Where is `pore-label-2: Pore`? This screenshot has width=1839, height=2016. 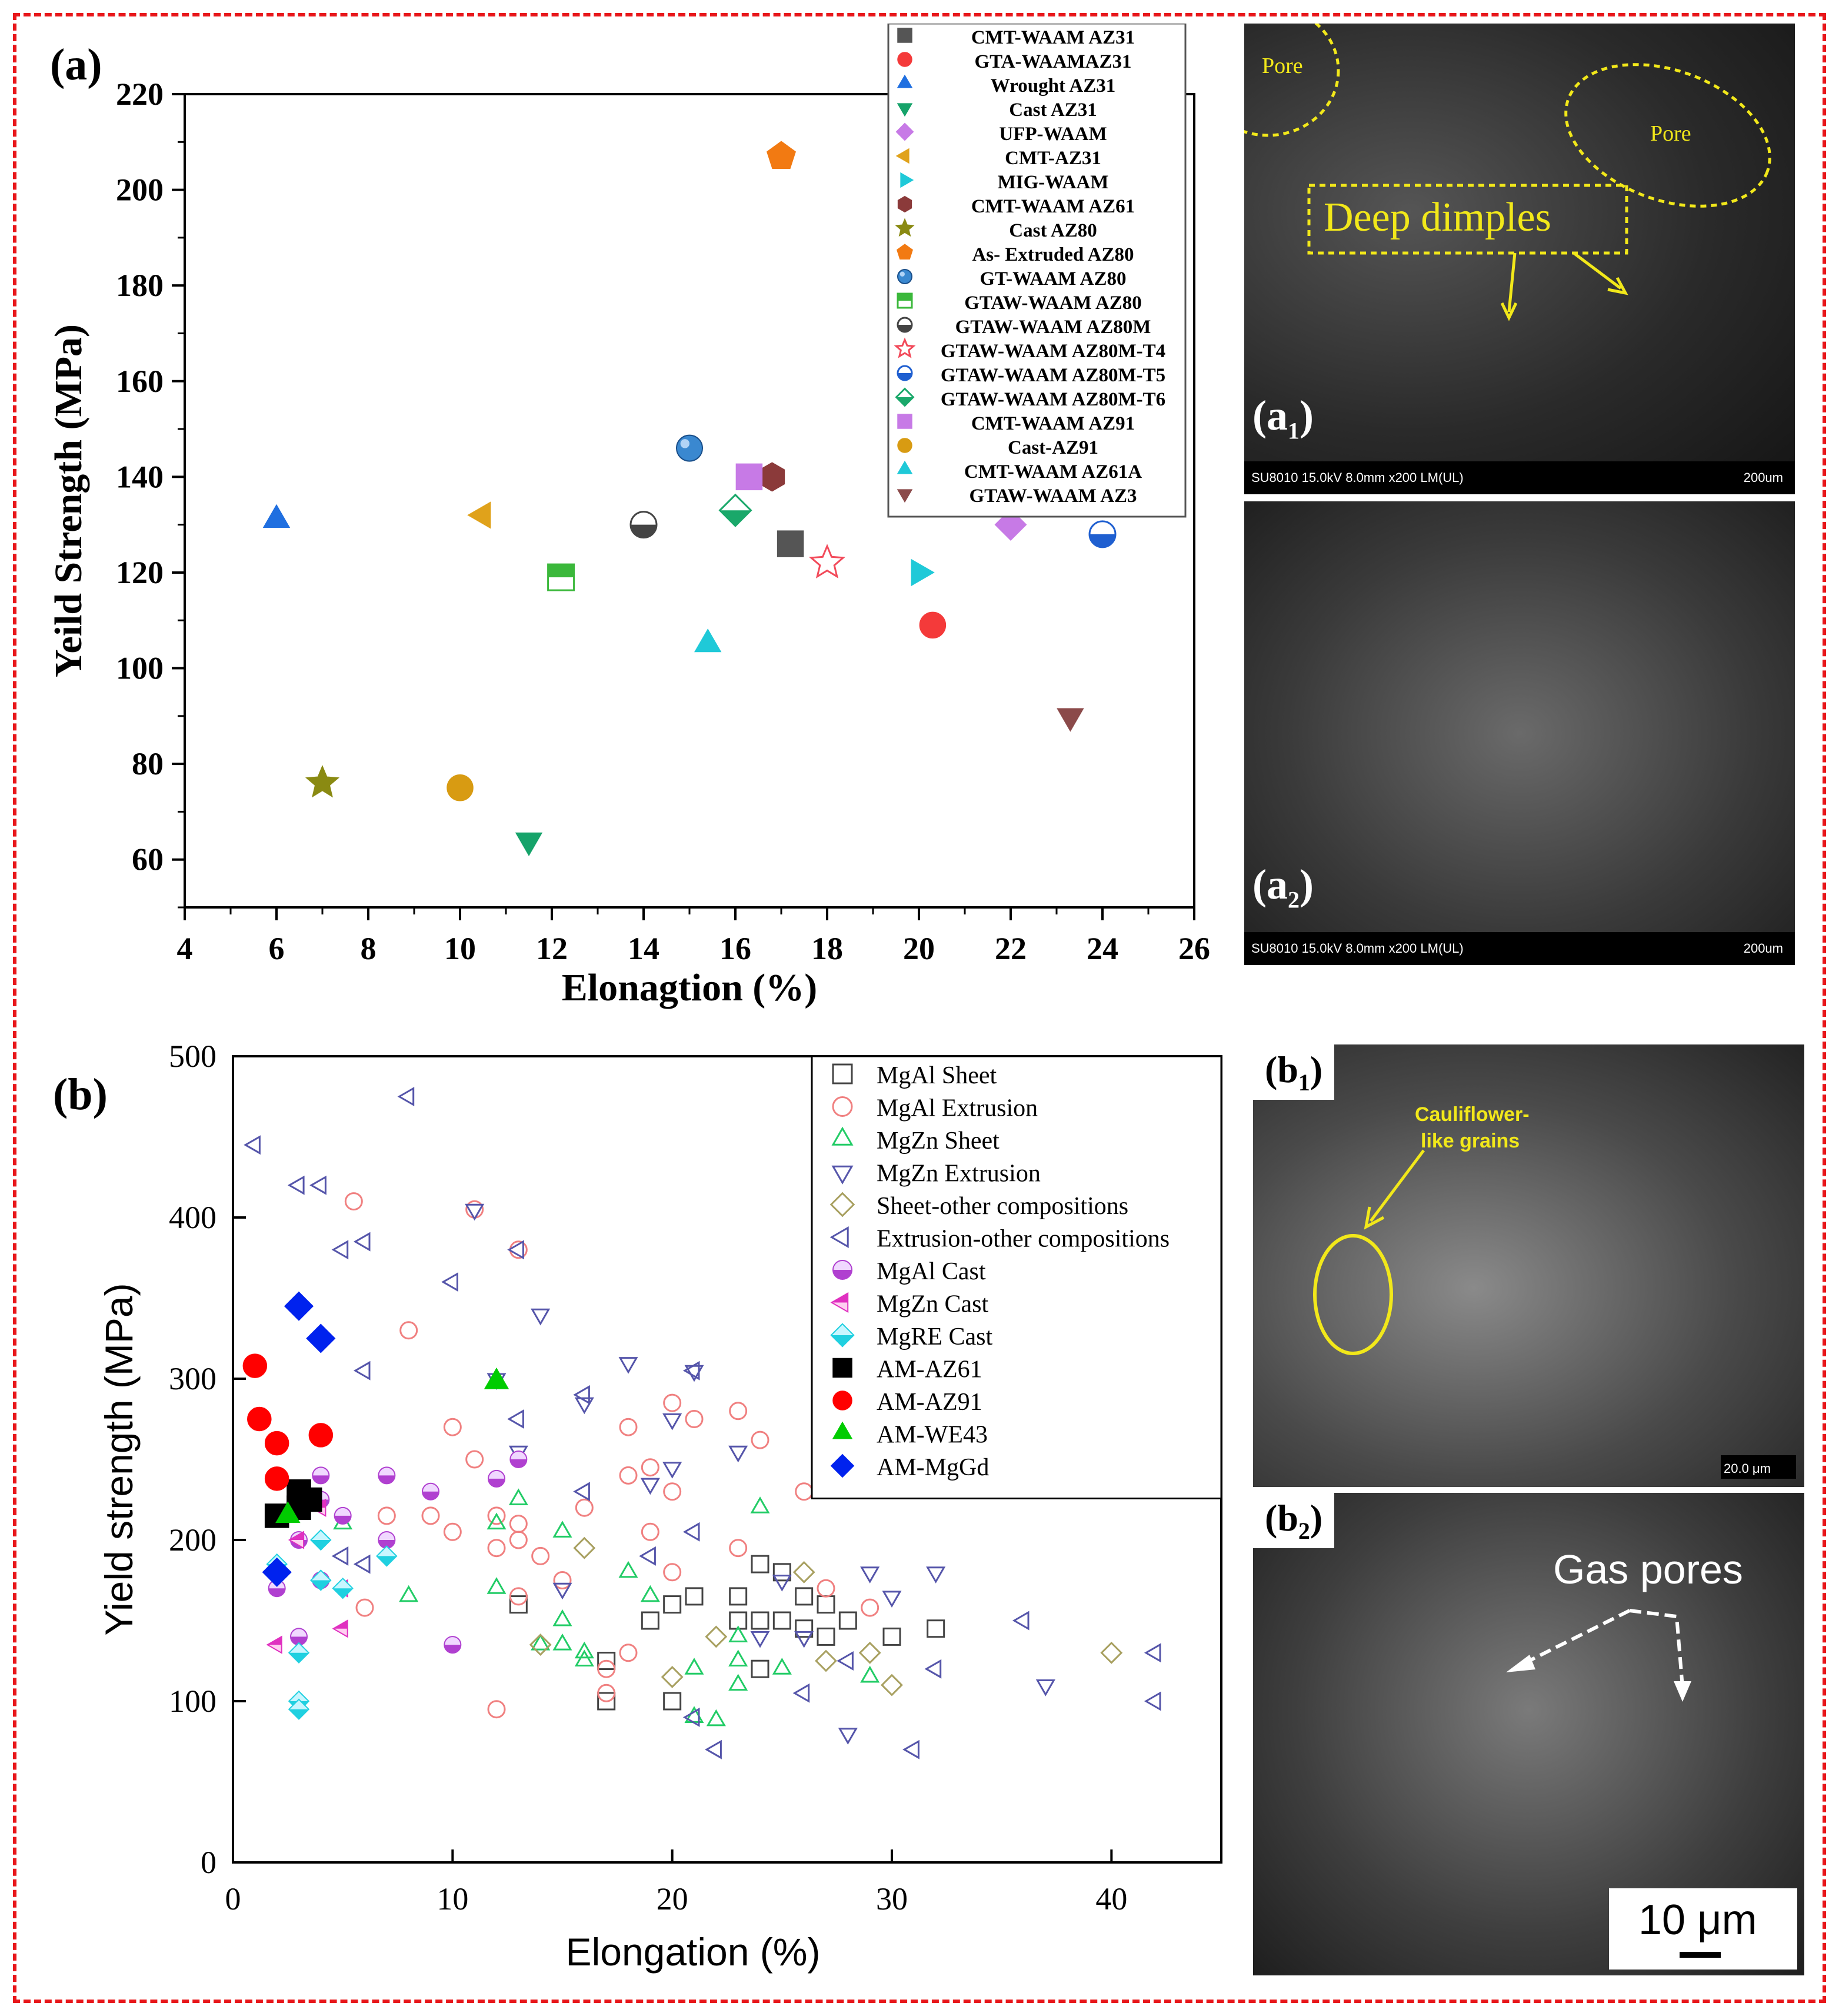 pore-label-2: Pore is located at coordinates (1670, 133).